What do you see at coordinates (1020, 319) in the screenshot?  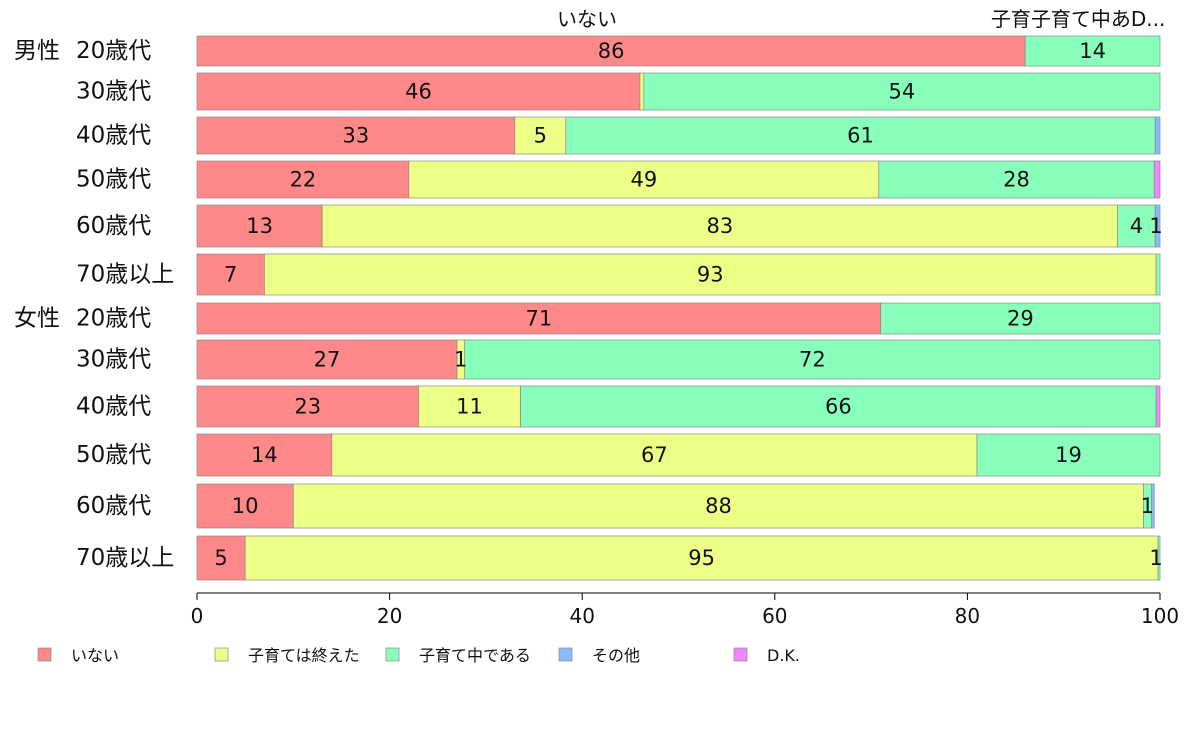 I see `data-label: 29` at bounding box center [1020, 319].